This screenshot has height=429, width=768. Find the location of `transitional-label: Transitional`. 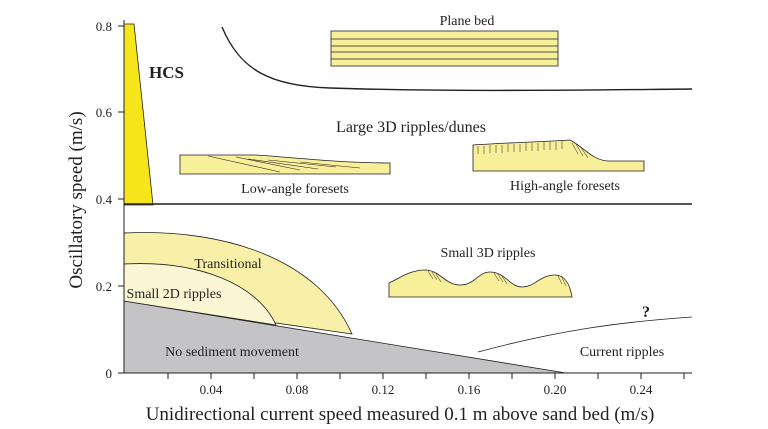

transitional-label: Transitional is located at coordinates (227, 264).